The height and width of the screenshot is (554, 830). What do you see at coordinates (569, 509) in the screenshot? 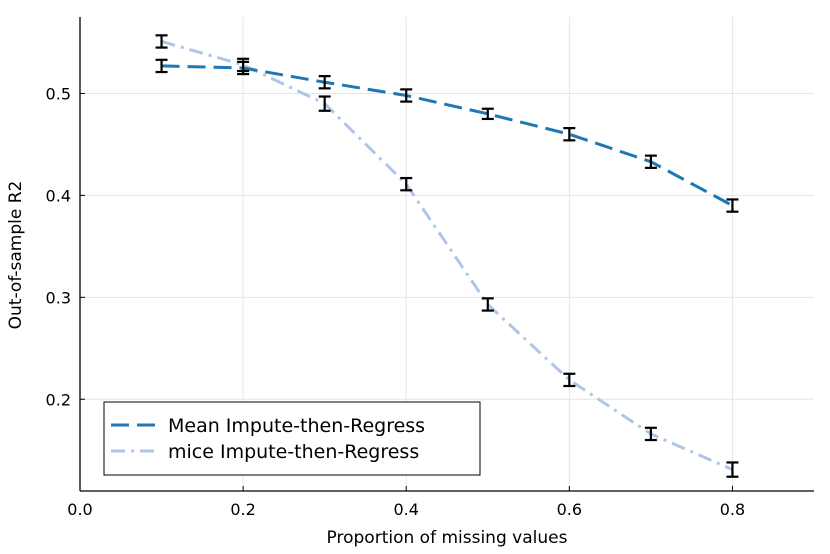
I see `x-tick-label: 0.6` at bounding box center [569, 509].